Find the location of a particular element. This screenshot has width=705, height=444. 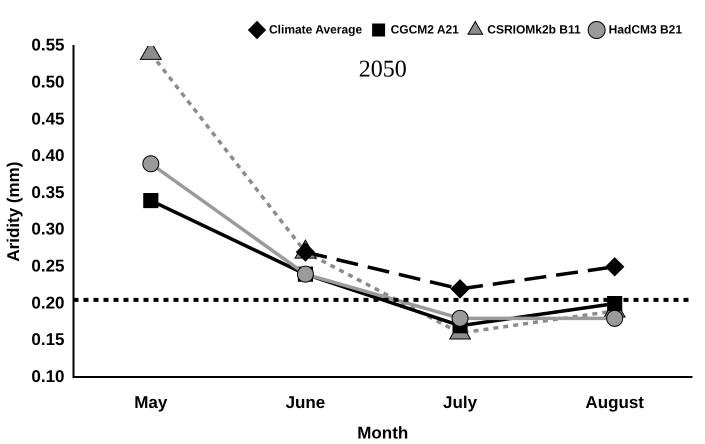

y-tick-label: 0.15 is located at coordinates (47, 340).